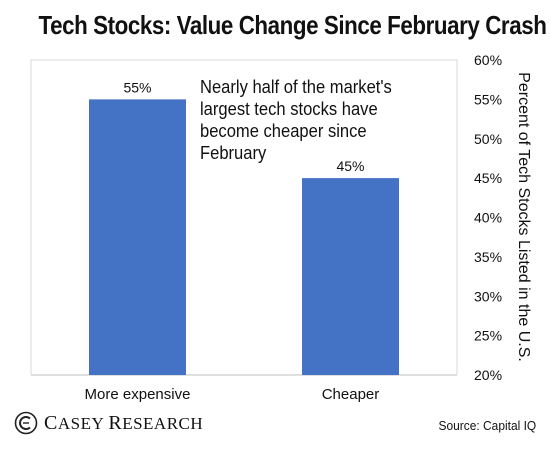 Image resolution: width=550 pixels, height=449 pixels. Describe the element at coordinates (488, 60) in the screenshot. I see `y-tick-label: 60%` at that location.